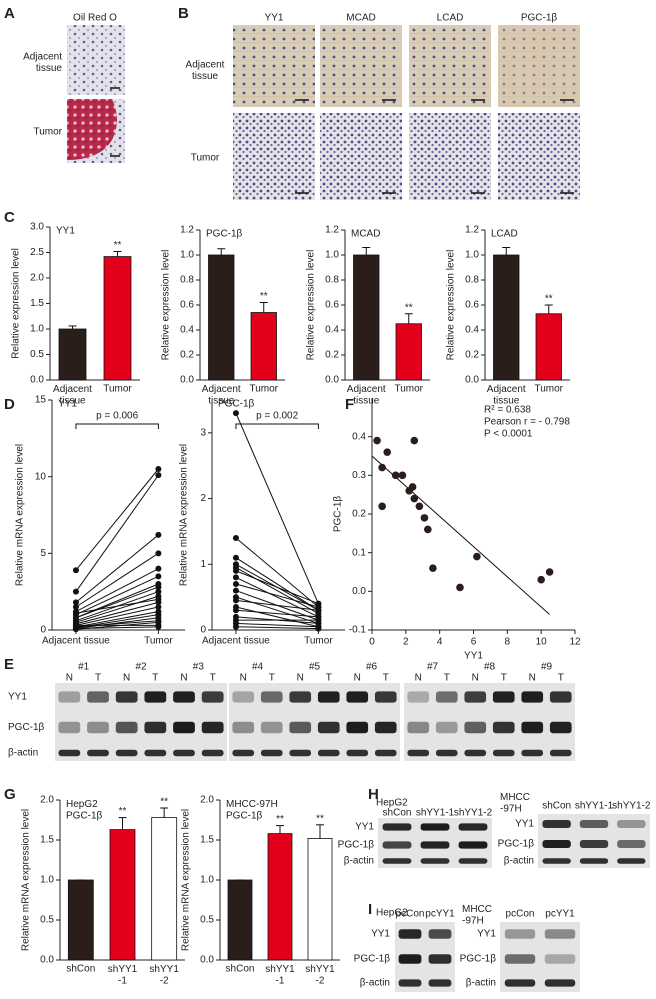 This screenshot has height=999, width=656. Describe the element at coordinates (315, 667) in the screenshot. I see `sample-label: #5` at that location.